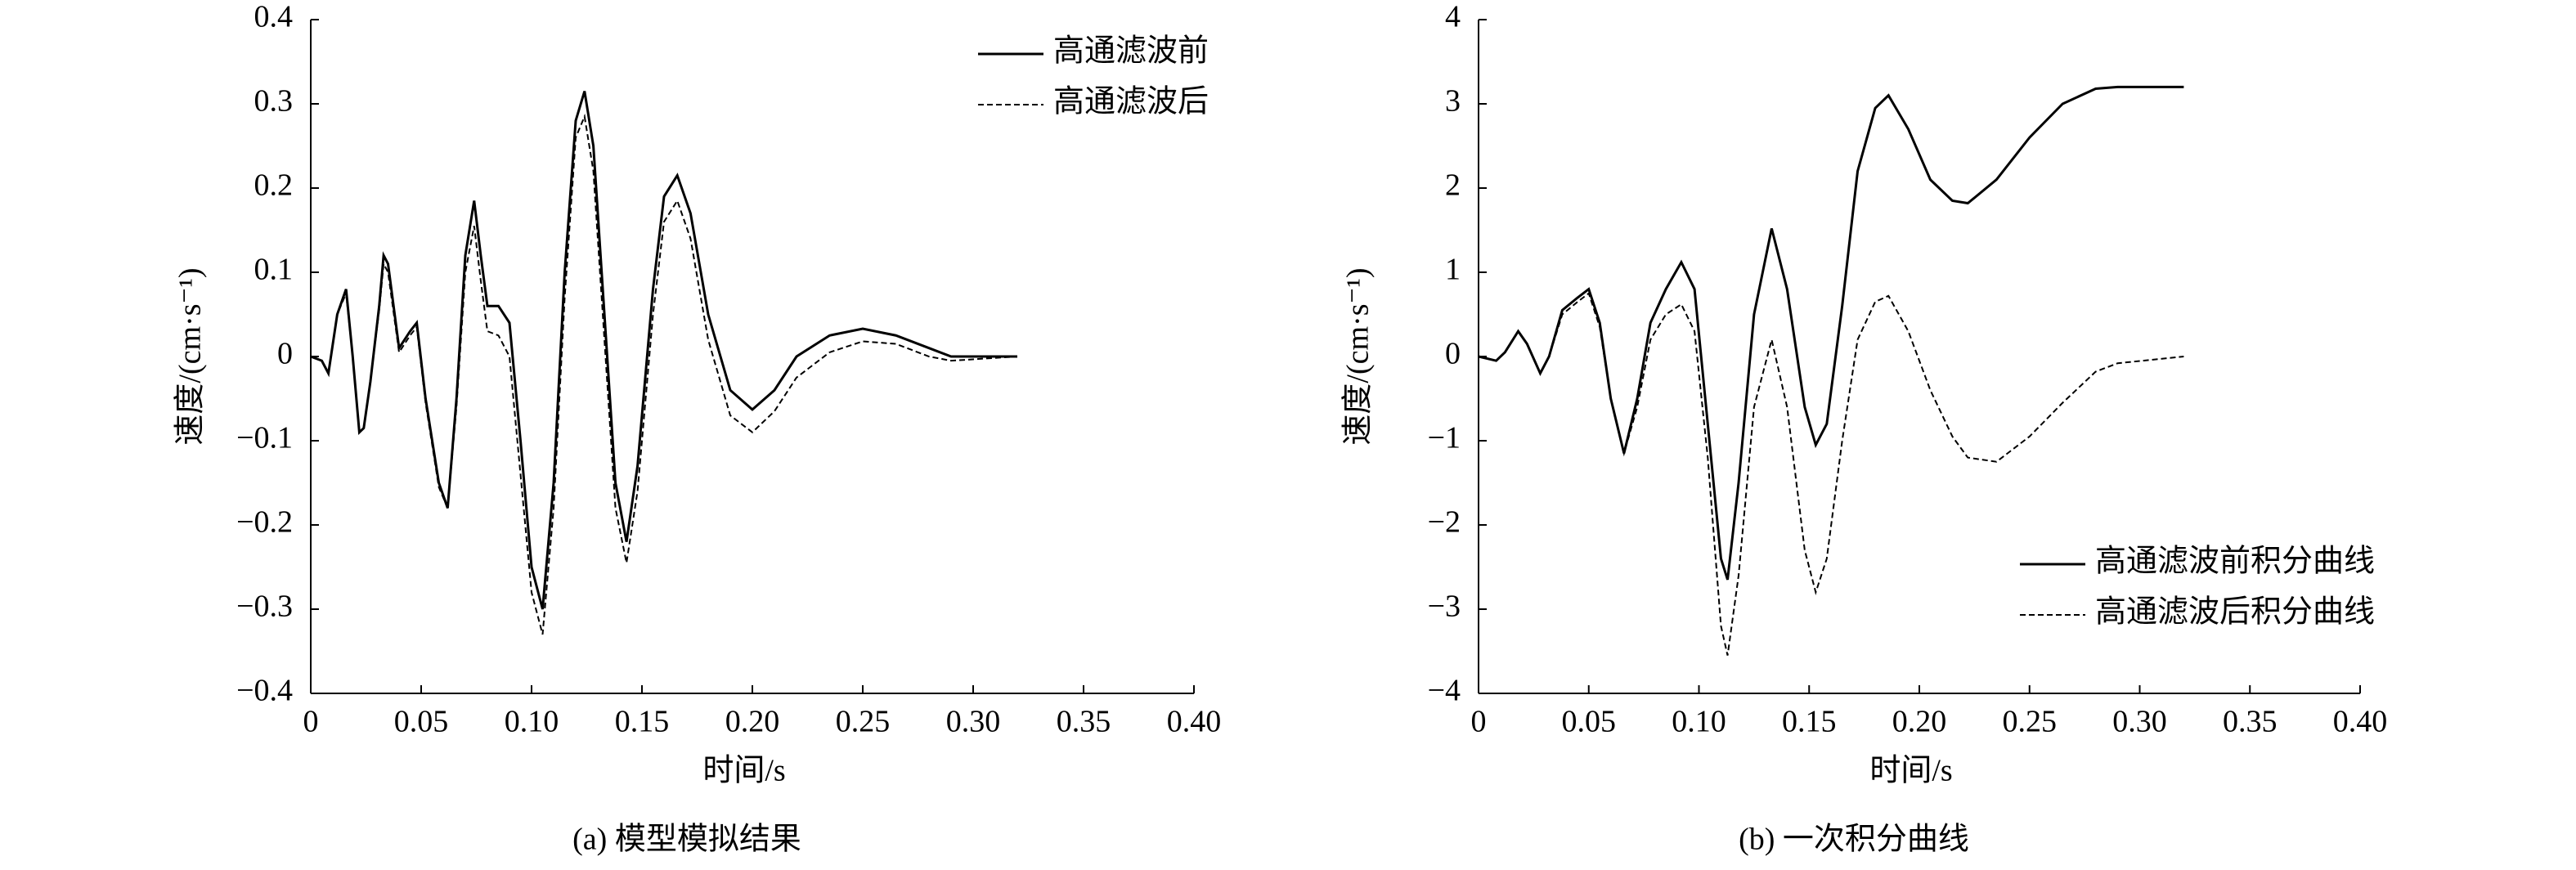 The image size is (2576, 870). Describe the element at coordinates (274, 270) in the screenshot. I see `y-tick-label: 0.1` at that location.